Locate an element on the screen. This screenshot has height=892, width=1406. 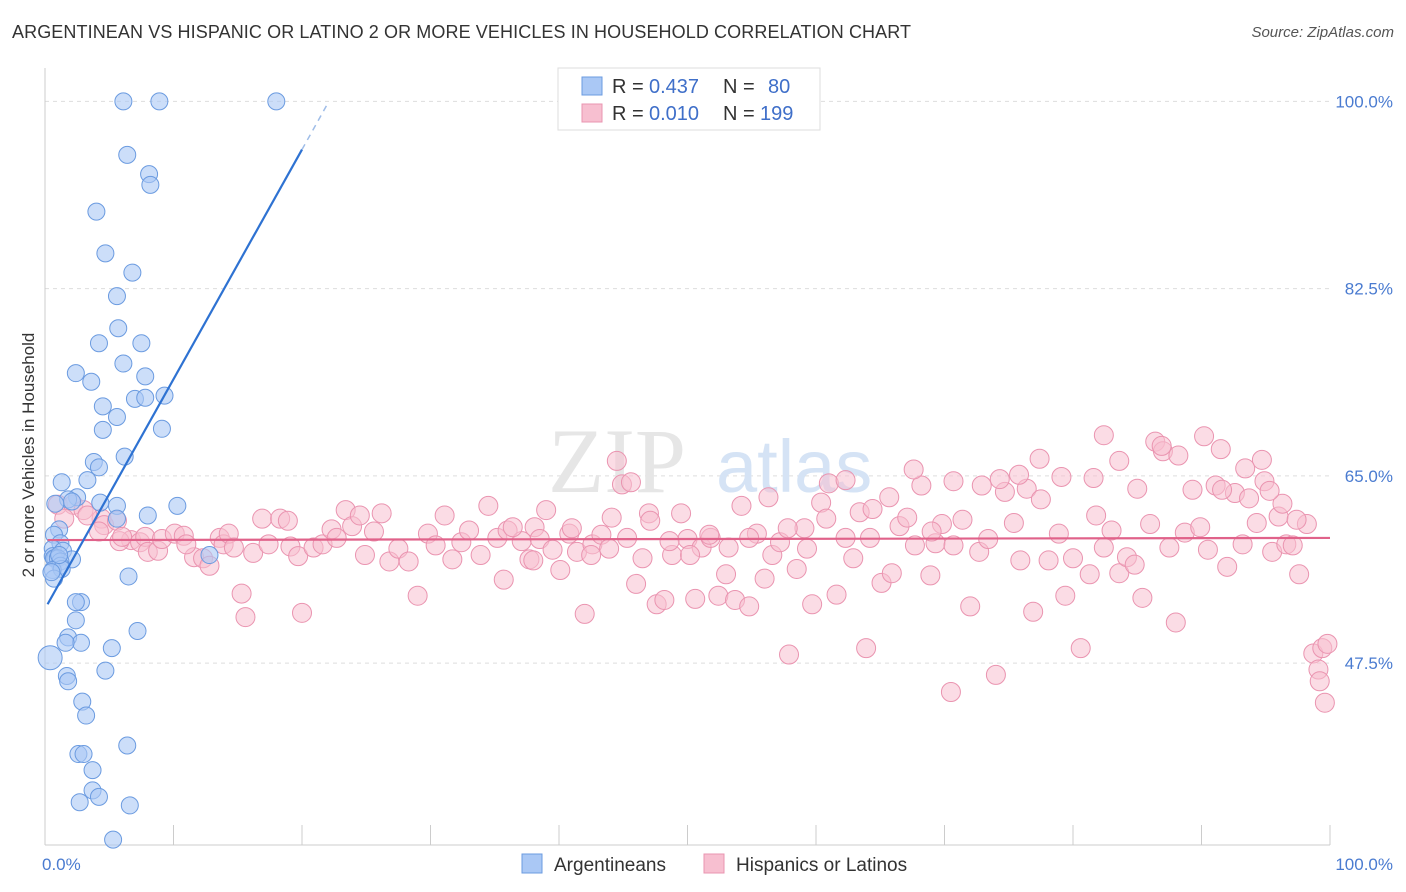
legend-r-label-2: R = is located at coordinates (628, 114).